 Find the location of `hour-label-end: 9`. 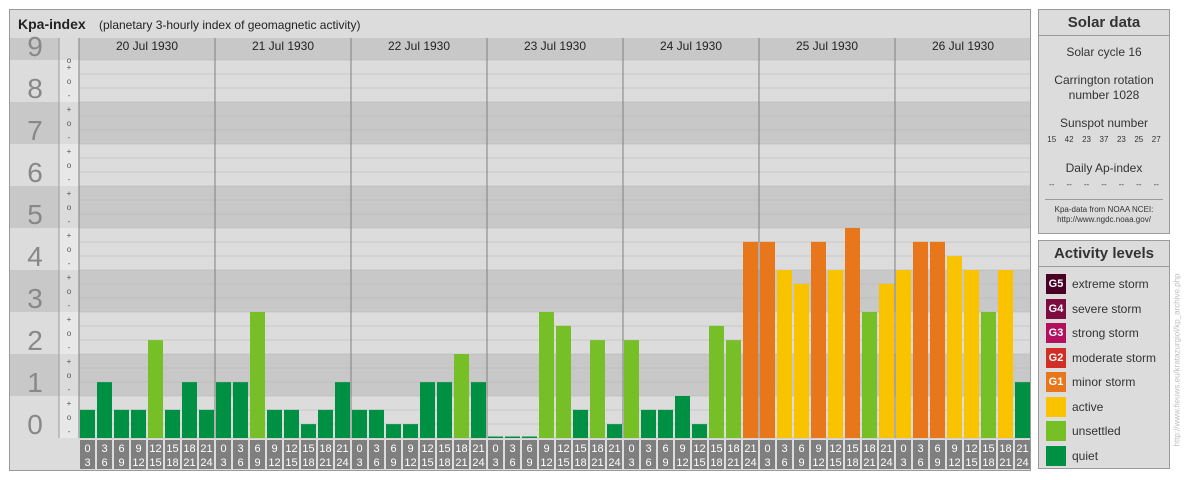

hour-label-end: 9 is located at coordinates (801, 463).